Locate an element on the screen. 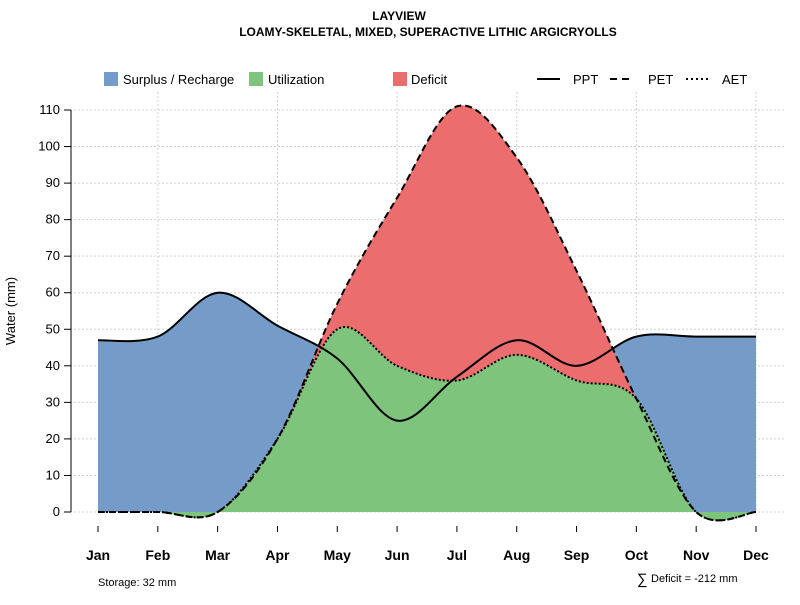 The height and width of the screenshot is (605, 800). legend-label-surplus: Surplus / Recharge is located at coordinates (178, 79).